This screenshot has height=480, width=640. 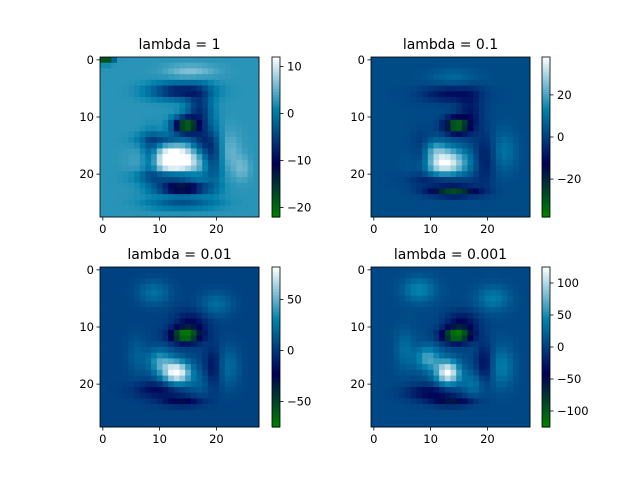 I want to click on colorbar-tick-label: 50, so click(x=294, y=300).